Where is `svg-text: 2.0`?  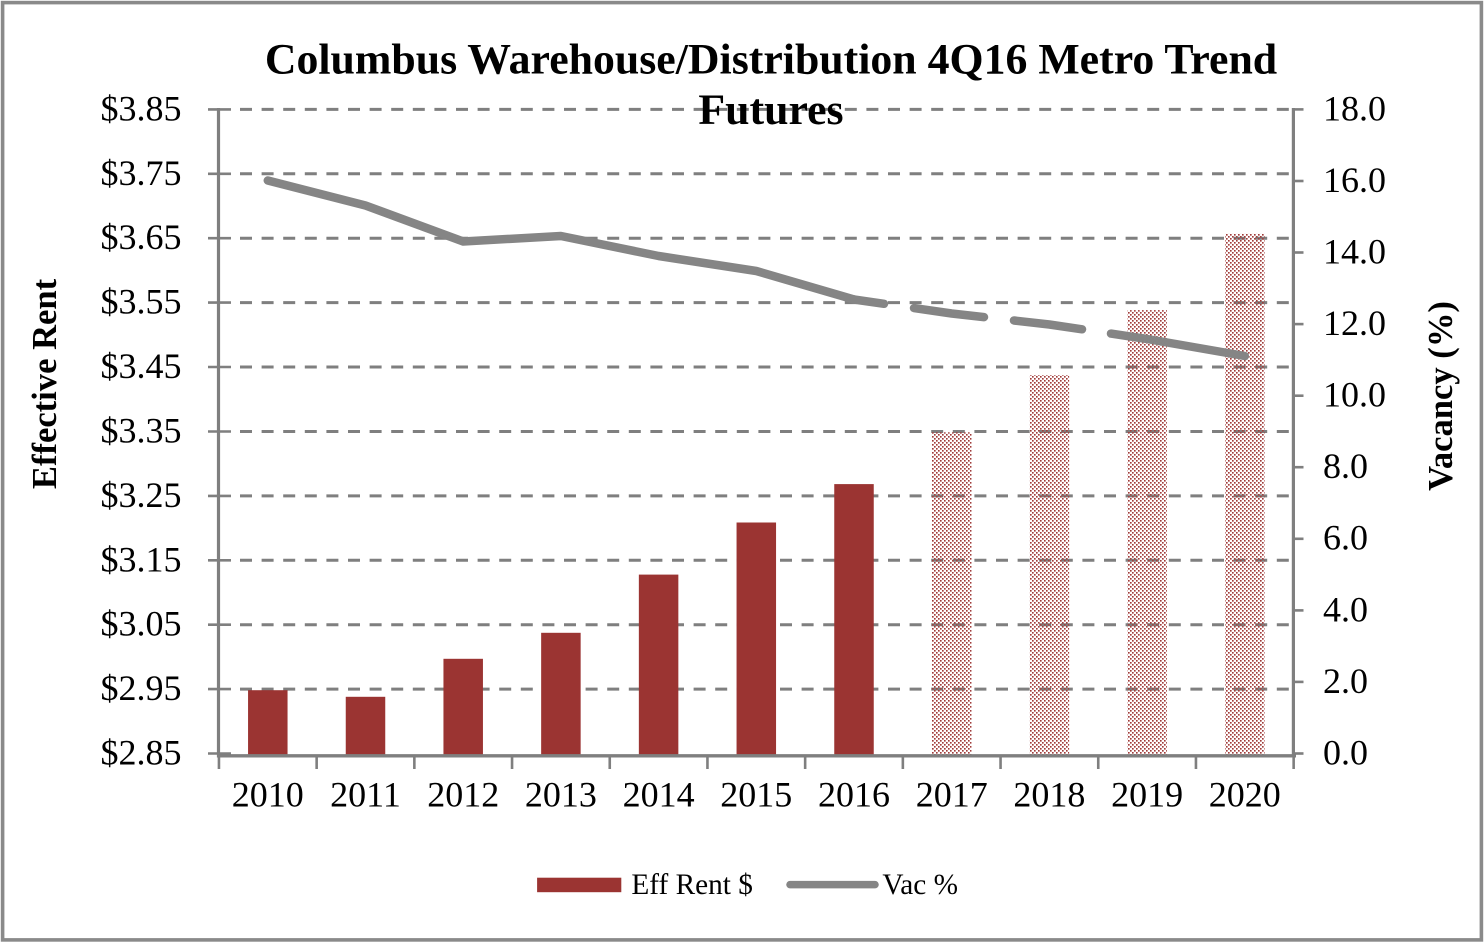 svg-text: 2.0 is located at coordinates (1345, 681).